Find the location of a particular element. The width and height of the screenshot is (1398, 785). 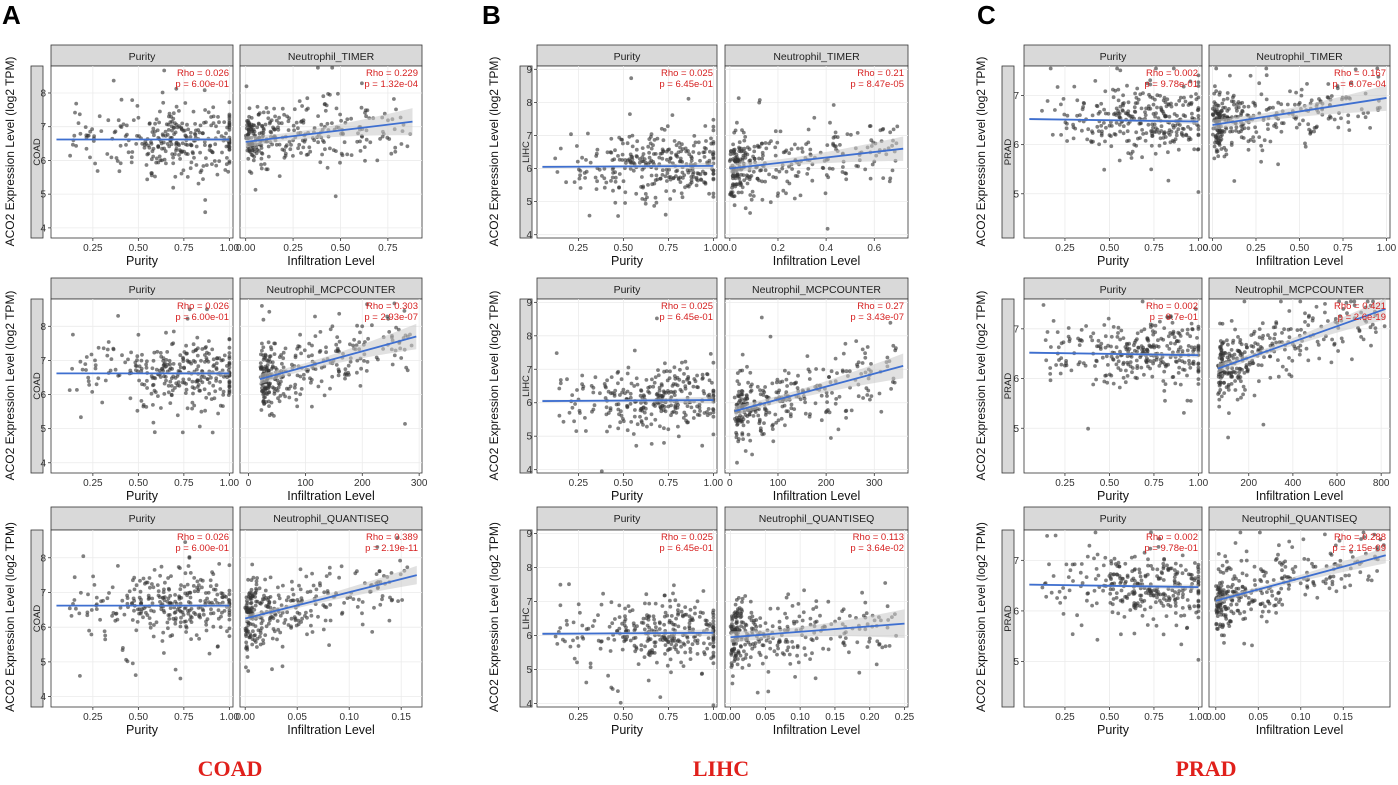

cancer-side-strip-label: LIHC is located at coordinates (526, 152).